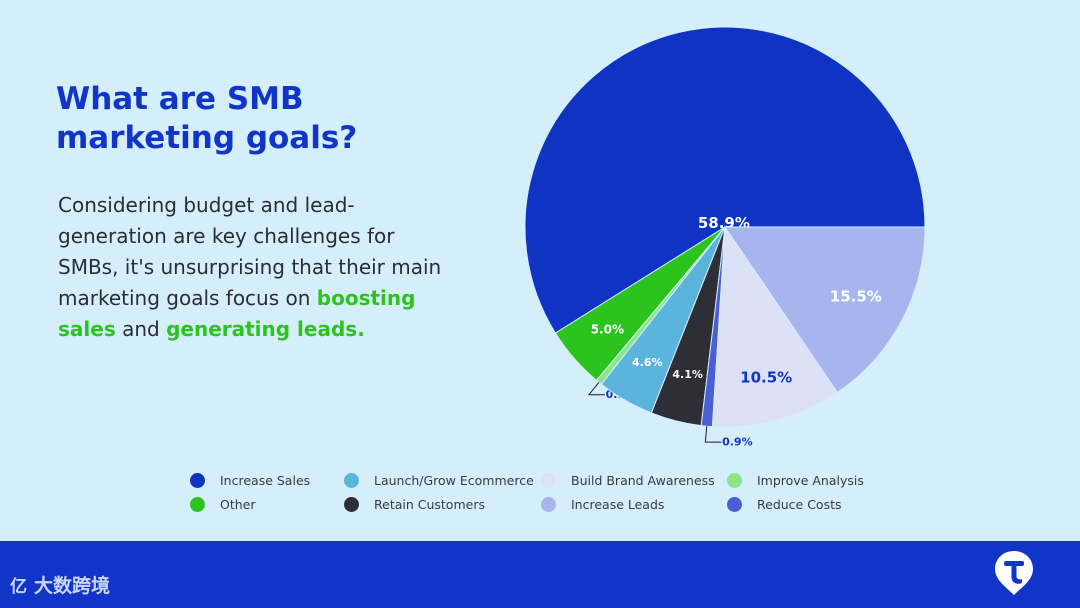 This screenshot has height=608, width=1080. I want to click on brand-mark: 亿, so click(18, 587).